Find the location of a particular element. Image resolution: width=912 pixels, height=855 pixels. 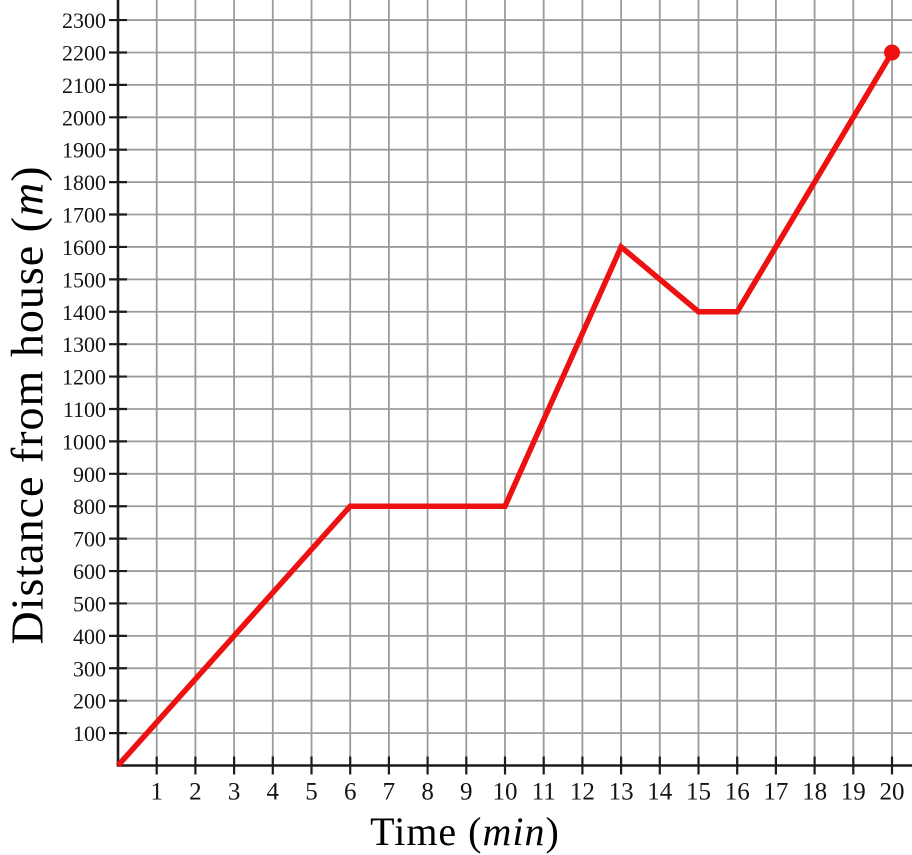

x-tick-label: 3 is located at coordinates (234, 792).